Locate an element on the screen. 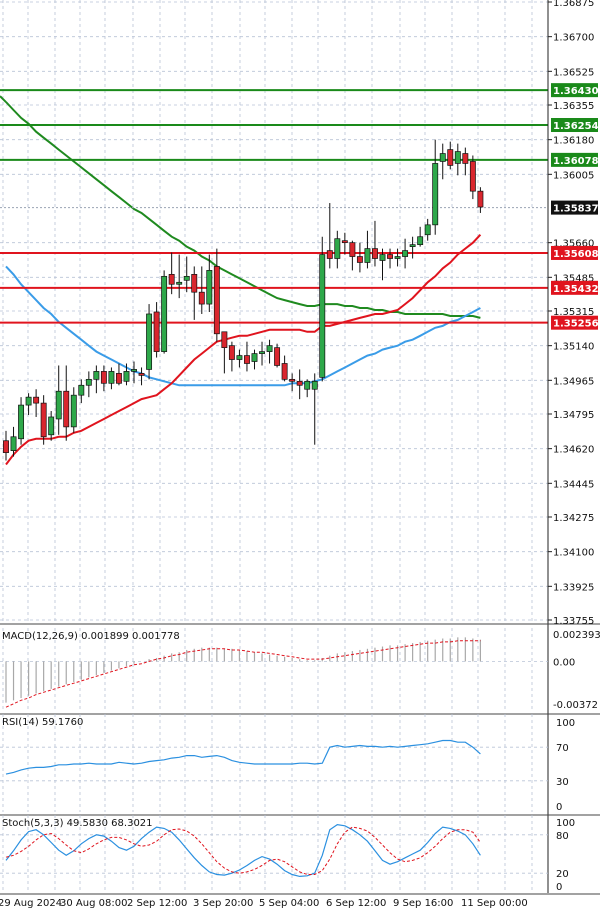  stoch-panel: 100 80 20 0 Stoch(5,3,3) 49.5830 68.3021 is located at coordinates (287, 854).